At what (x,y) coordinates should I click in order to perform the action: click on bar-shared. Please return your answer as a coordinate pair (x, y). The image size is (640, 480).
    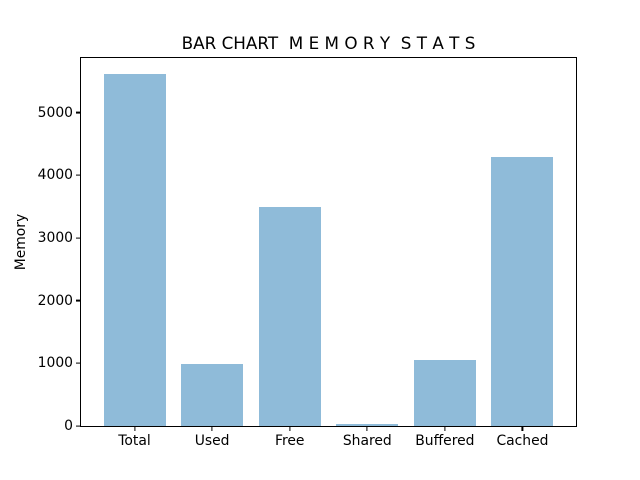
    Looking at the image, I should click on (367, 425).